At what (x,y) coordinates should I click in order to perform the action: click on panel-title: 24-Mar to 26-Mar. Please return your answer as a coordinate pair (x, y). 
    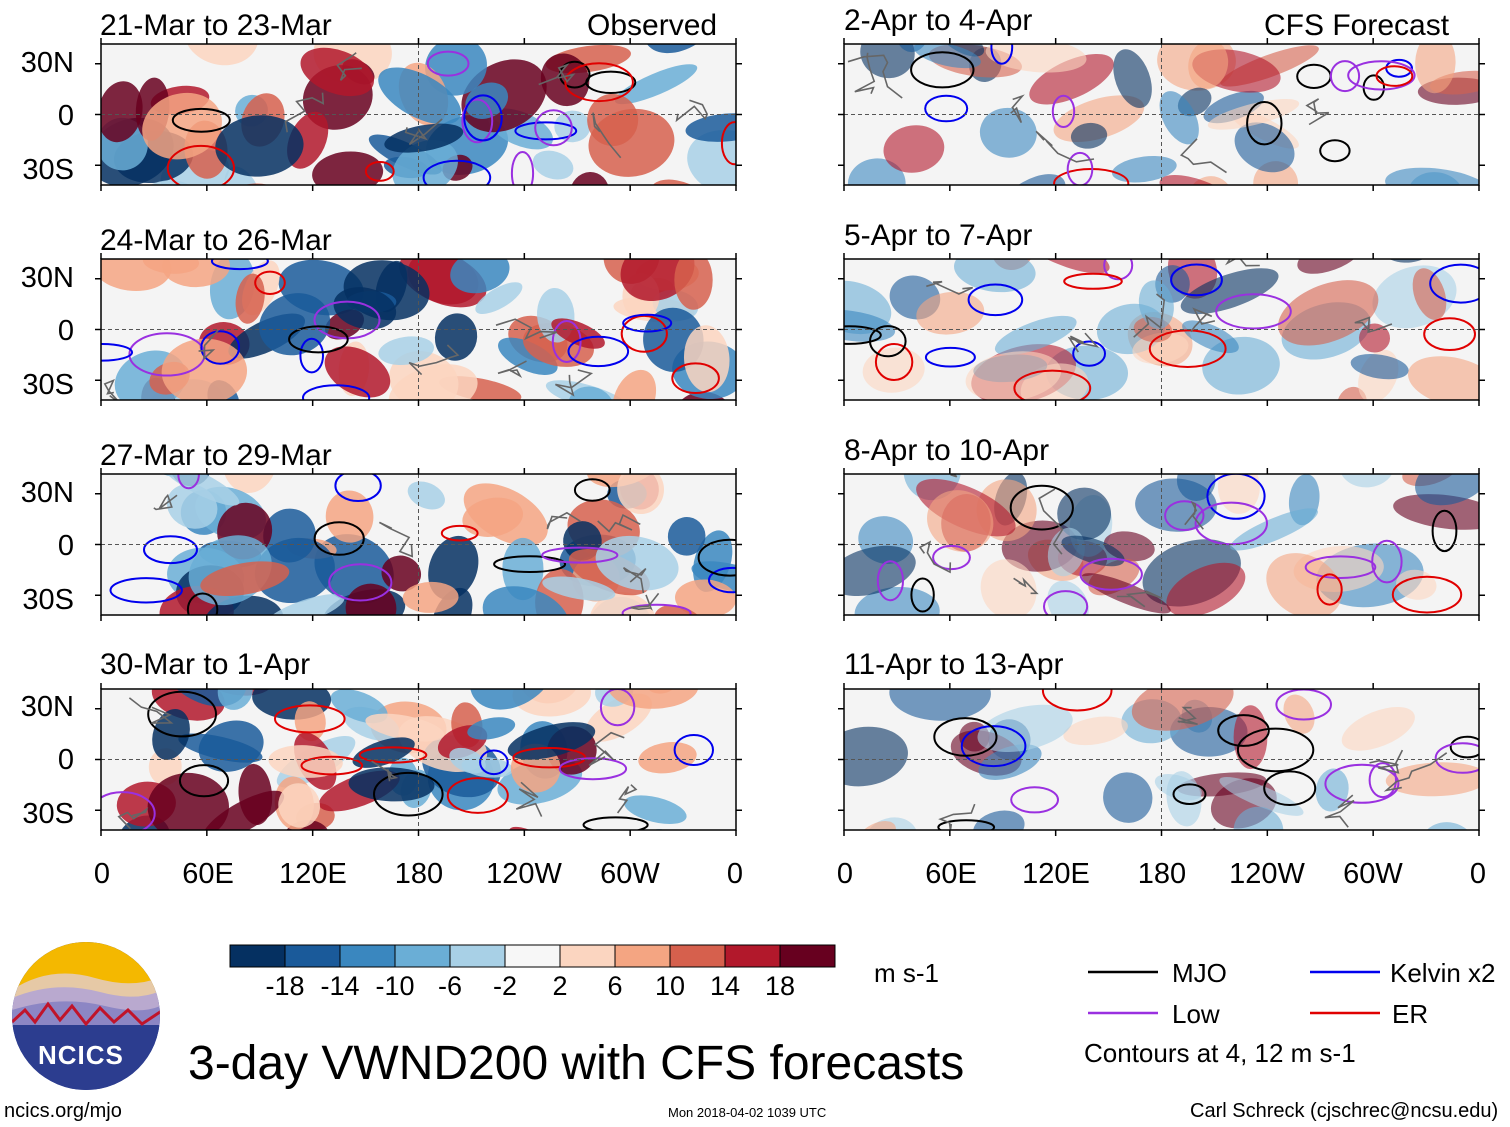
    Looking at the image, I should click on (216, 240).